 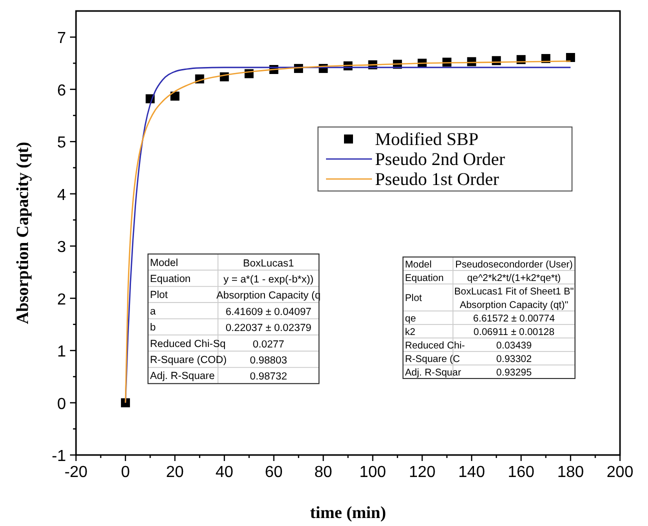 I want to click on annotation: qe, so click(x=410, y=318).